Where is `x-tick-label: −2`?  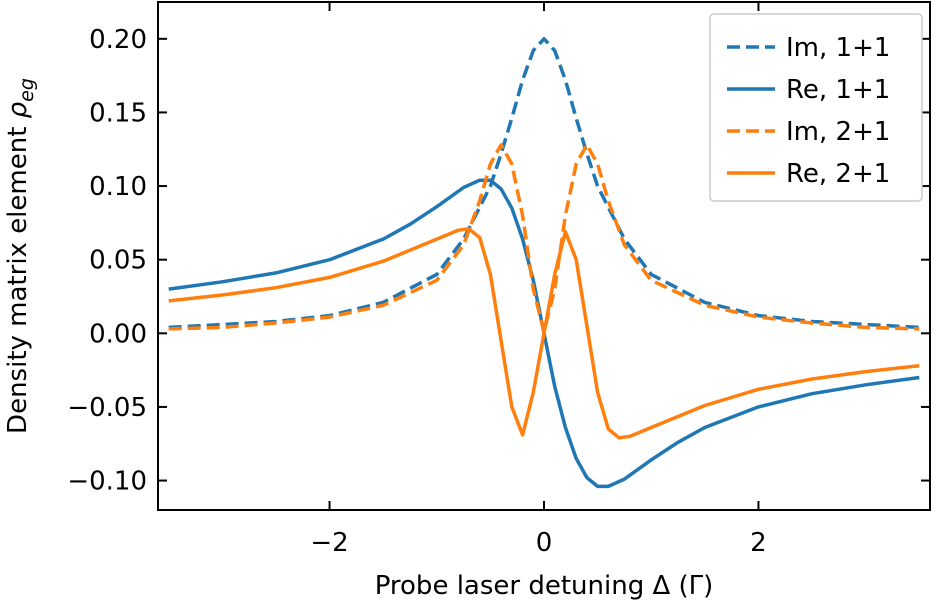
x-tick-label: −2 is located at coordinates (329, 543).